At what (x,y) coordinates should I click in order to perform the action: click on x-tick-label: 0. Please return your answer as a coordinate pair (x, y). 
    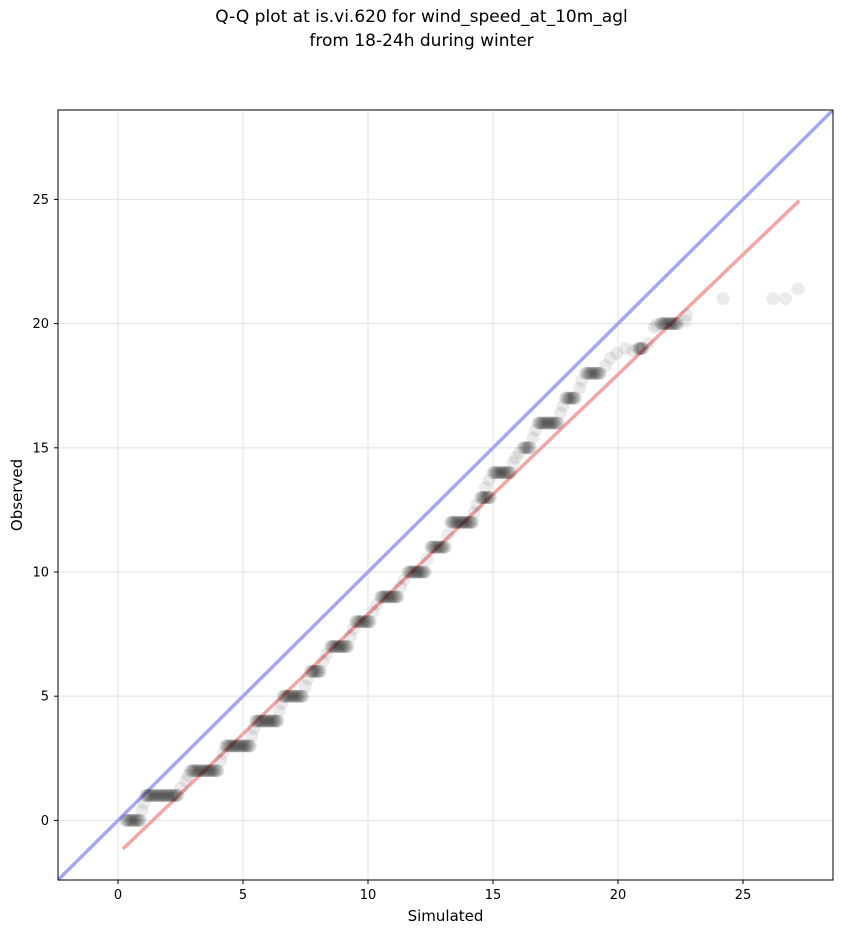
    Looking at the image, I should click on (118, 895).